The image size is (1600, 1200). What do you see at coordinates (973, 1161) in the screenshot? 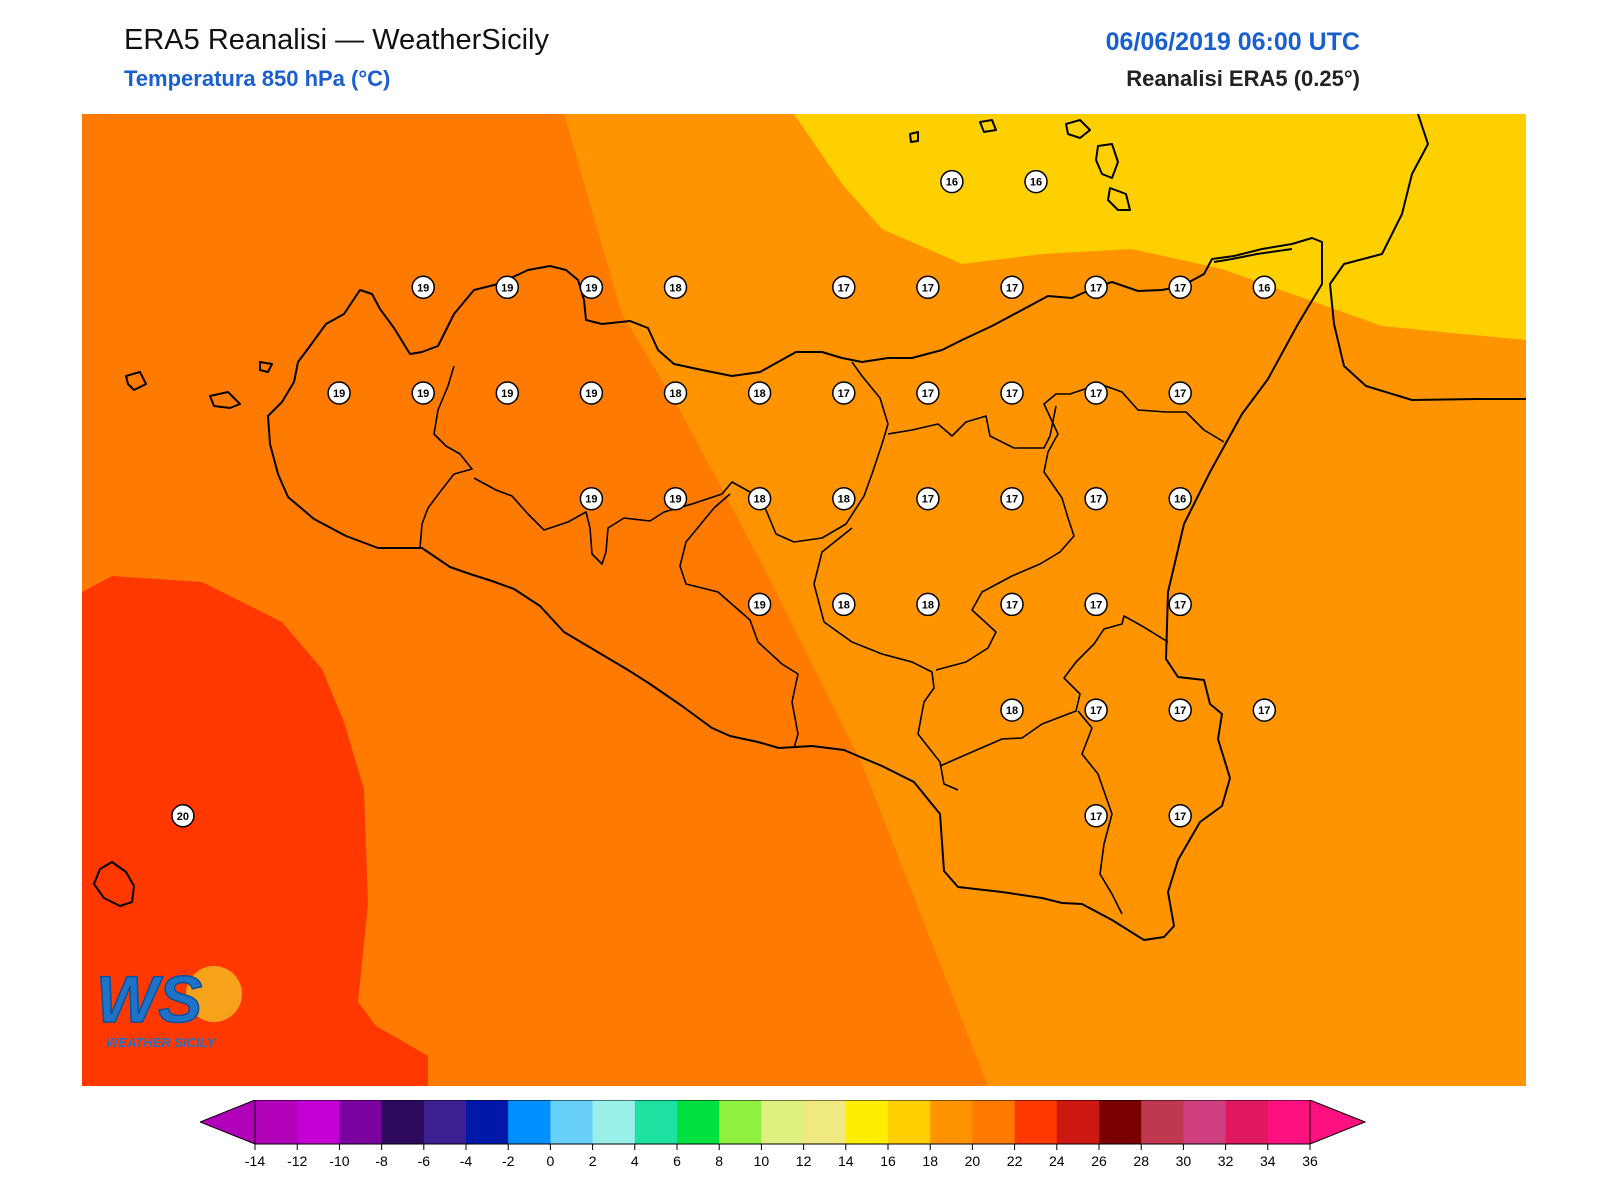
I see `colorbar-tick-label: 20` at bounding box center [973, 1161].